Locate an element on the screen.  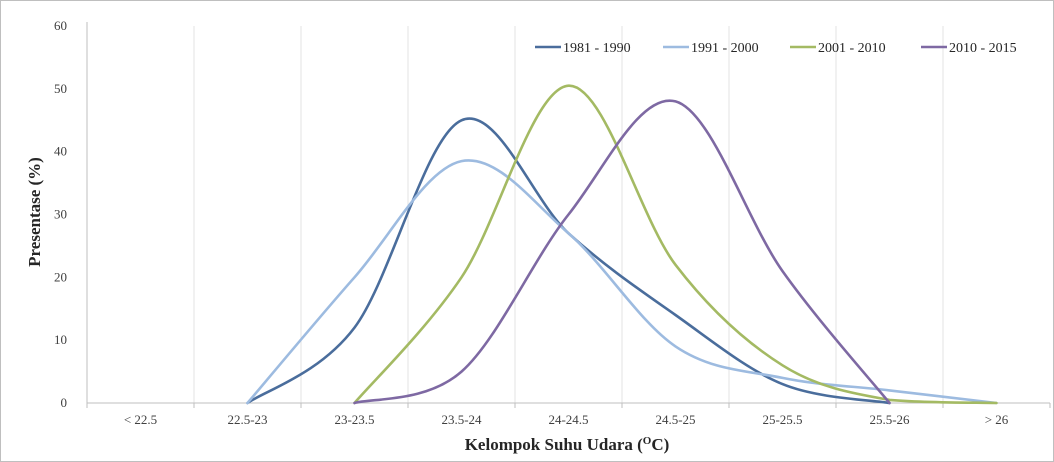
x-axis-title-main: Kelompok Suhu Udara ( is located at coordinates (554, 444).